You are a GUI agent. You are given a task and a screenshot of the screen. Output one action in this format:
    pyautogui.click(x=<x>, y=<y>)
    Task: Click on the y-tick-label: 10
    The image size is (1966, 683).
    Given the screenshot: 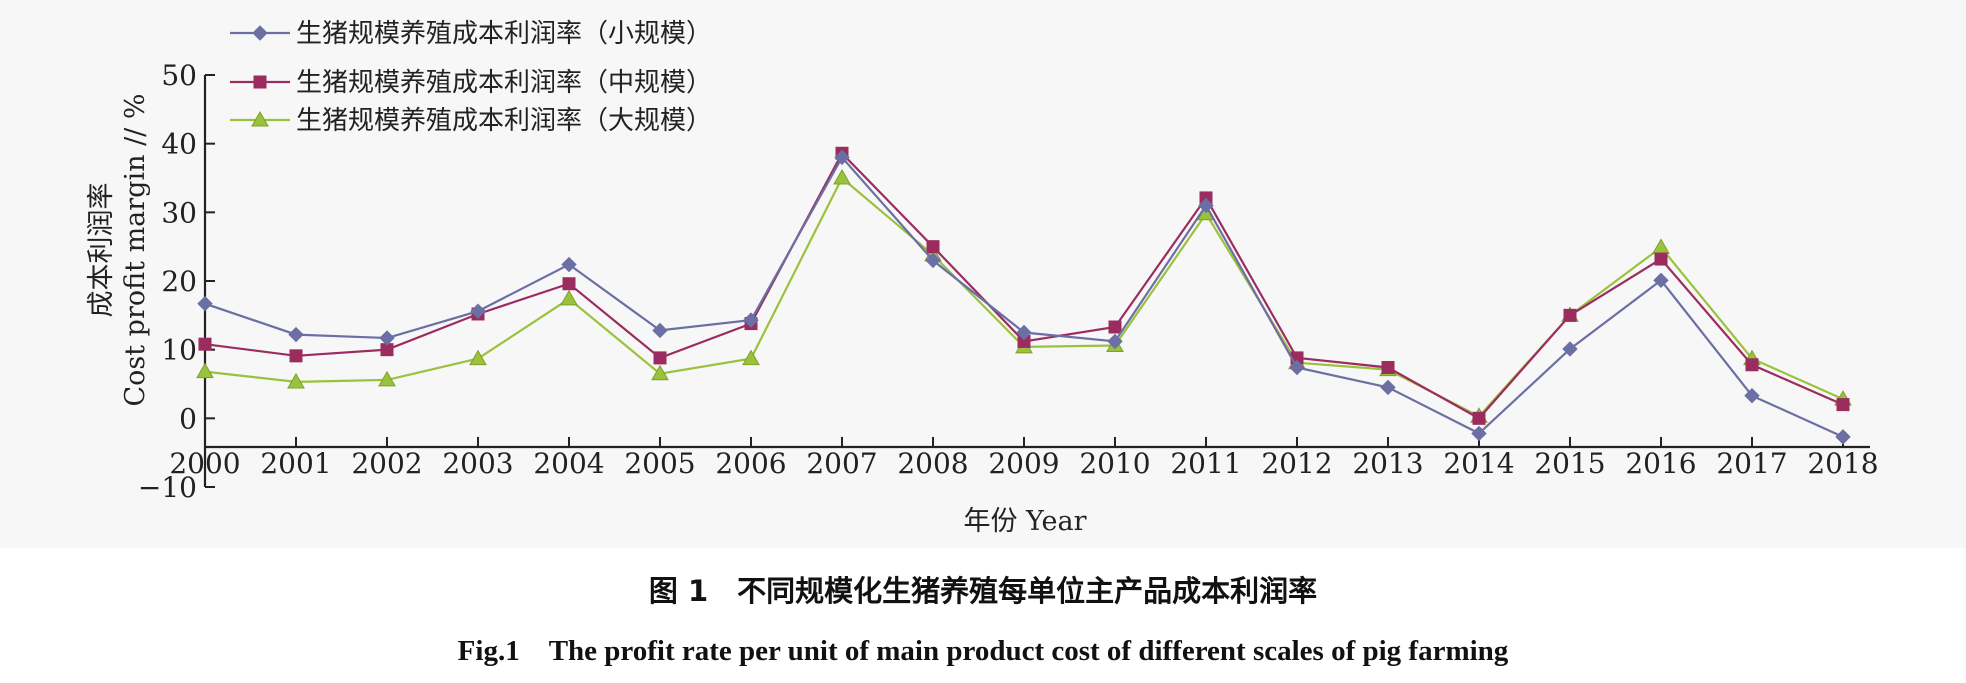 What is the action you would take?
    pyautogui.click(x=179, y=350)
    